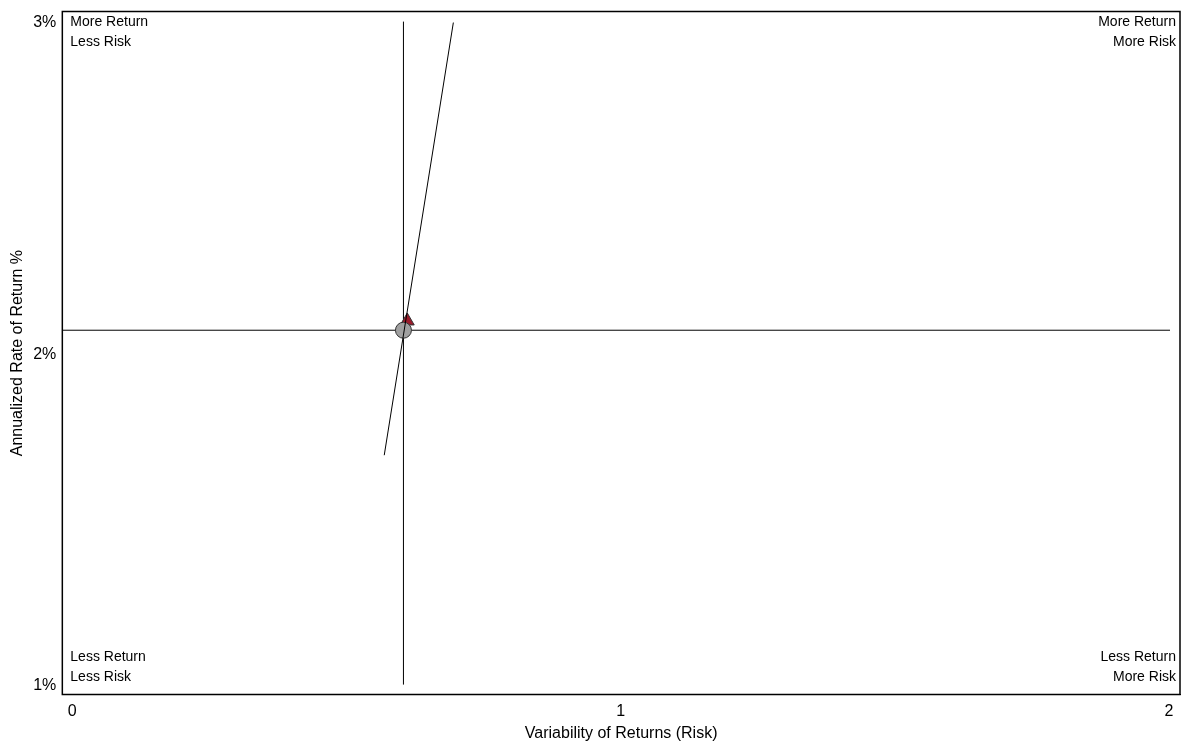 This screenshot has height=747, width=1189. What do you see at coordinates (621, 710) in the screenshot?
I see `x-tick-label: 1` at bounding box center [621, 710].